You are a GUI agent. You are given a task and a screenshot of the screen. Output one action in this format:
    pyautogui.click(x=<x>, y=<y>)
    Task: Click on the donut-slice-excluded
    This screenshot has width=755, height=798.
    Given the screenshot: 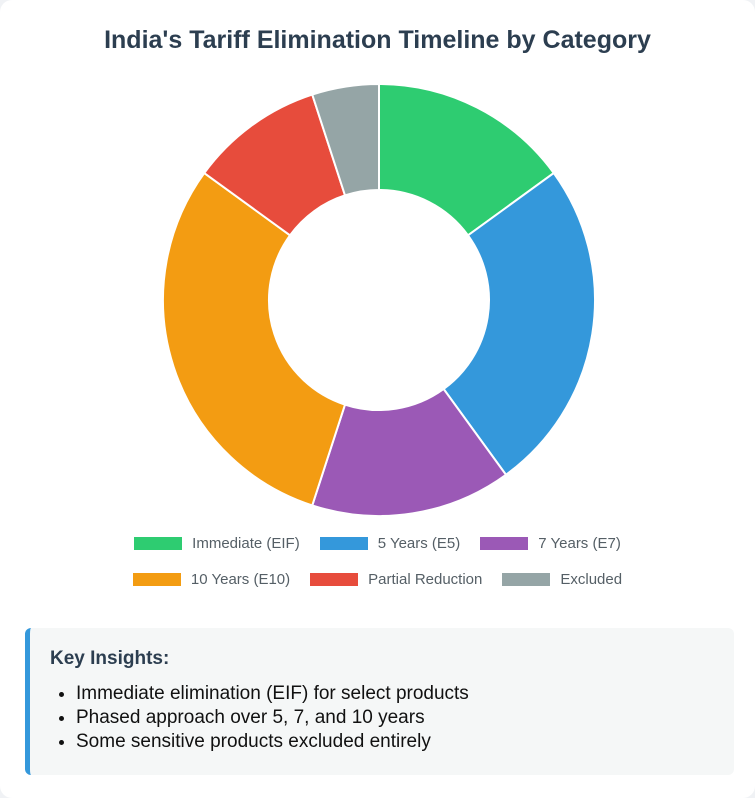 What is the action you would take?
    pyautogui.click(x=345, y=139)
    